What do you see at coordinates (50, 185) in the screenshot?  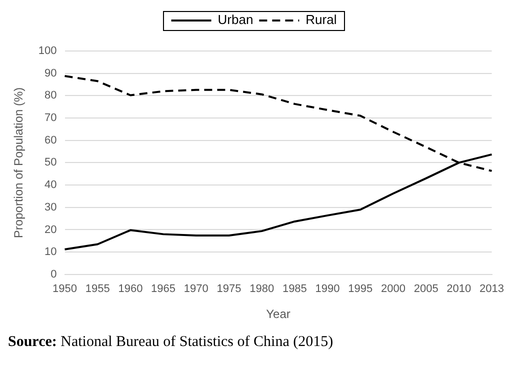 I see `y-tick-label: 40` at bounding box center [50, 185].